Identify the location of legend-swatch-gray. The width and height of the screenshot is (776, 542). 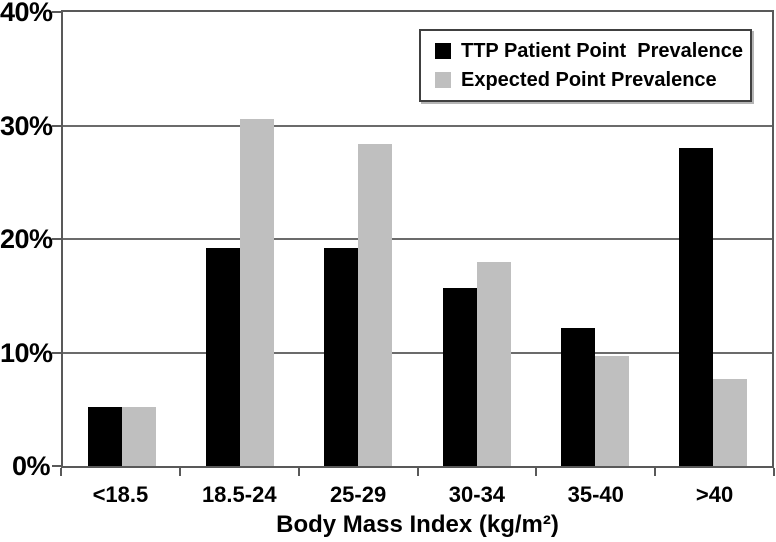
(443, 80).